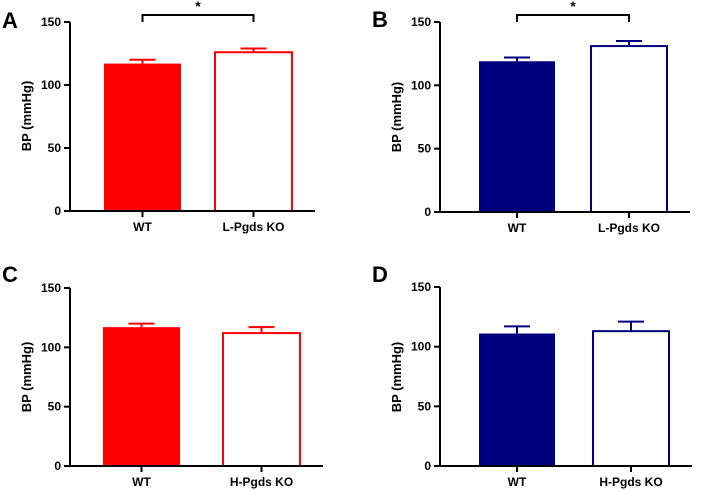  What do you see at coordinates (10, 274) in the screenshot?
I see `panel-letter: C` at bounding box center [10, 274].